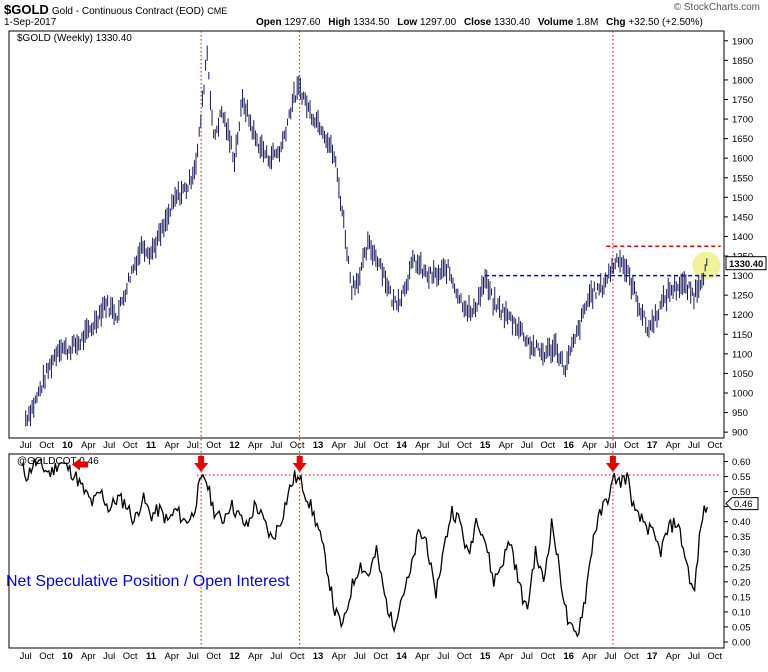 The width and height of the screenshot is (768, 672). What do you see at coordinates (742, 374) in the screenshot?
I see `price-y-tick-label: 1050` at bounding box center [742, 374].